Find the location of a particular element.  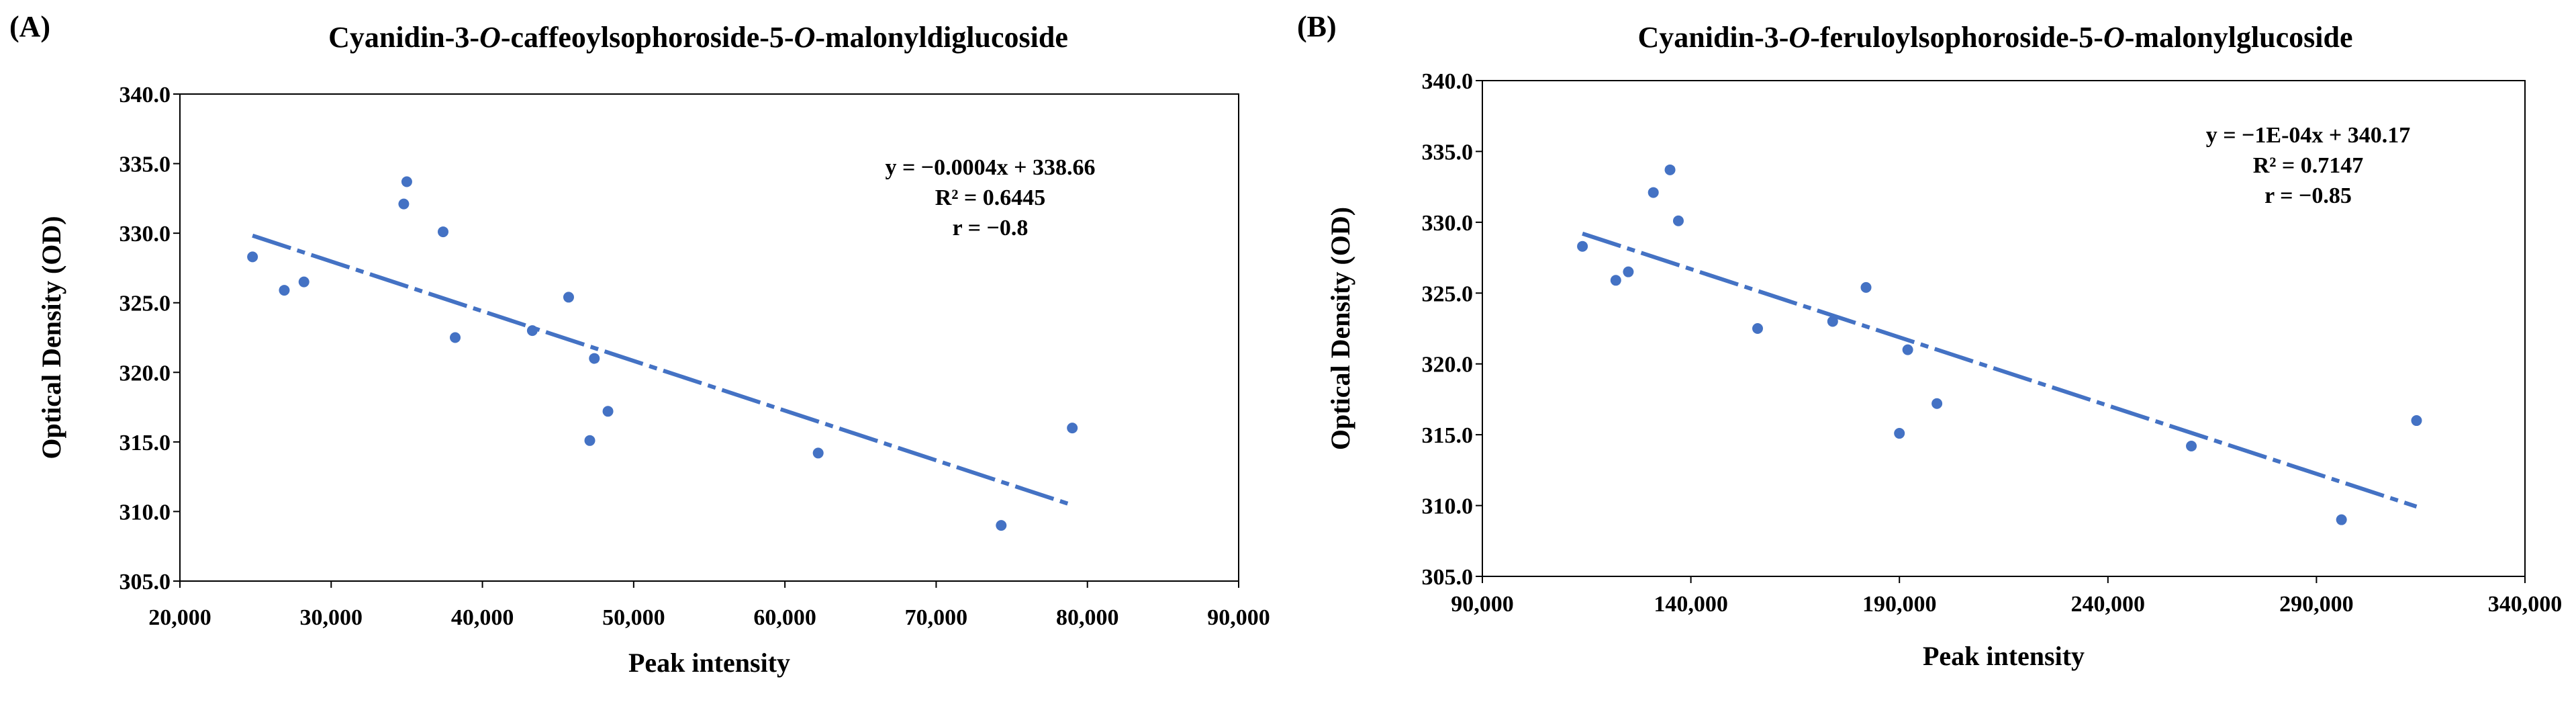

x-tick-label: 140,000 is located at coordinates (1691, 604).